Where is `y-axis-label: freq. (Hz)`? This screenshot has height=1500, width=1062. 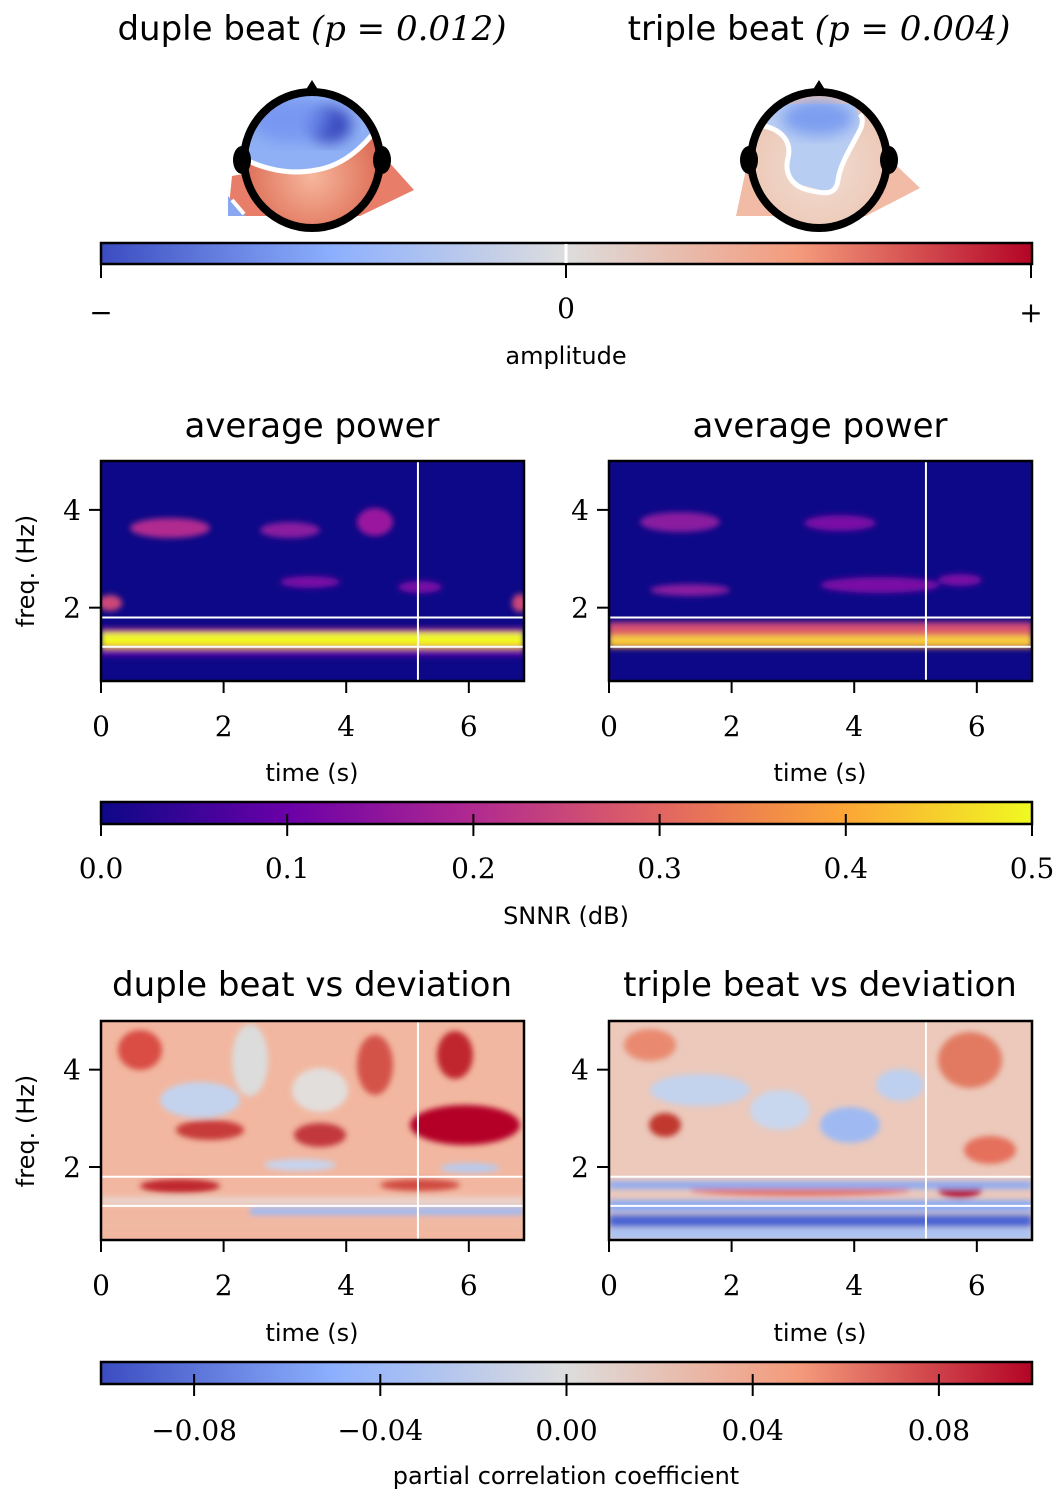 y-axis-label: freq. (Hz) is located at coordinates (26, 1131).